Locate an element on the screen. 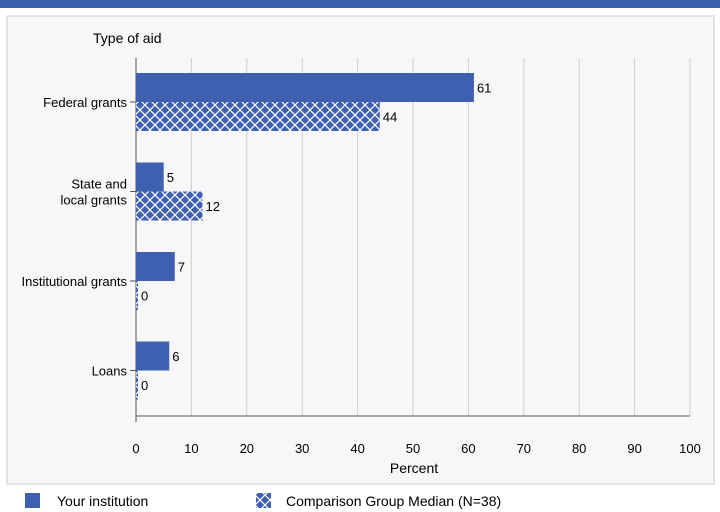  category-label: Federal grants is located at coordinates (85, 102).